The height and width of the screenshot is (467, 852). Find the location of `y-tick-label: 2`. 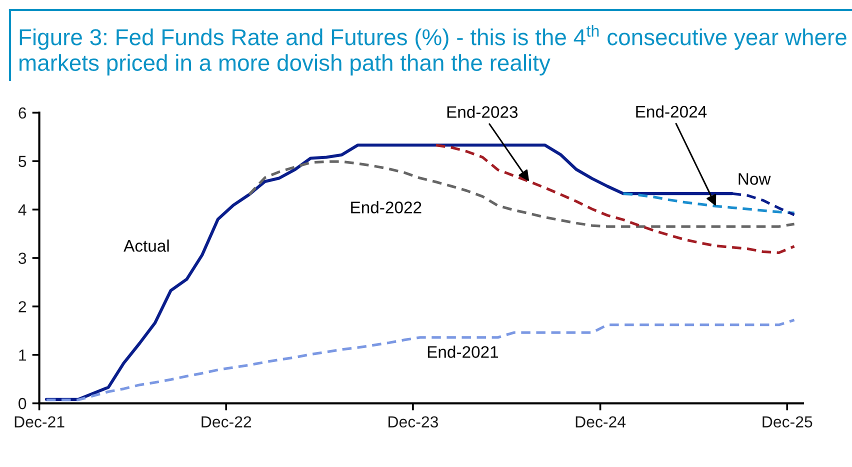

y-tick-label: 2 is located at coordinates (22, 306).